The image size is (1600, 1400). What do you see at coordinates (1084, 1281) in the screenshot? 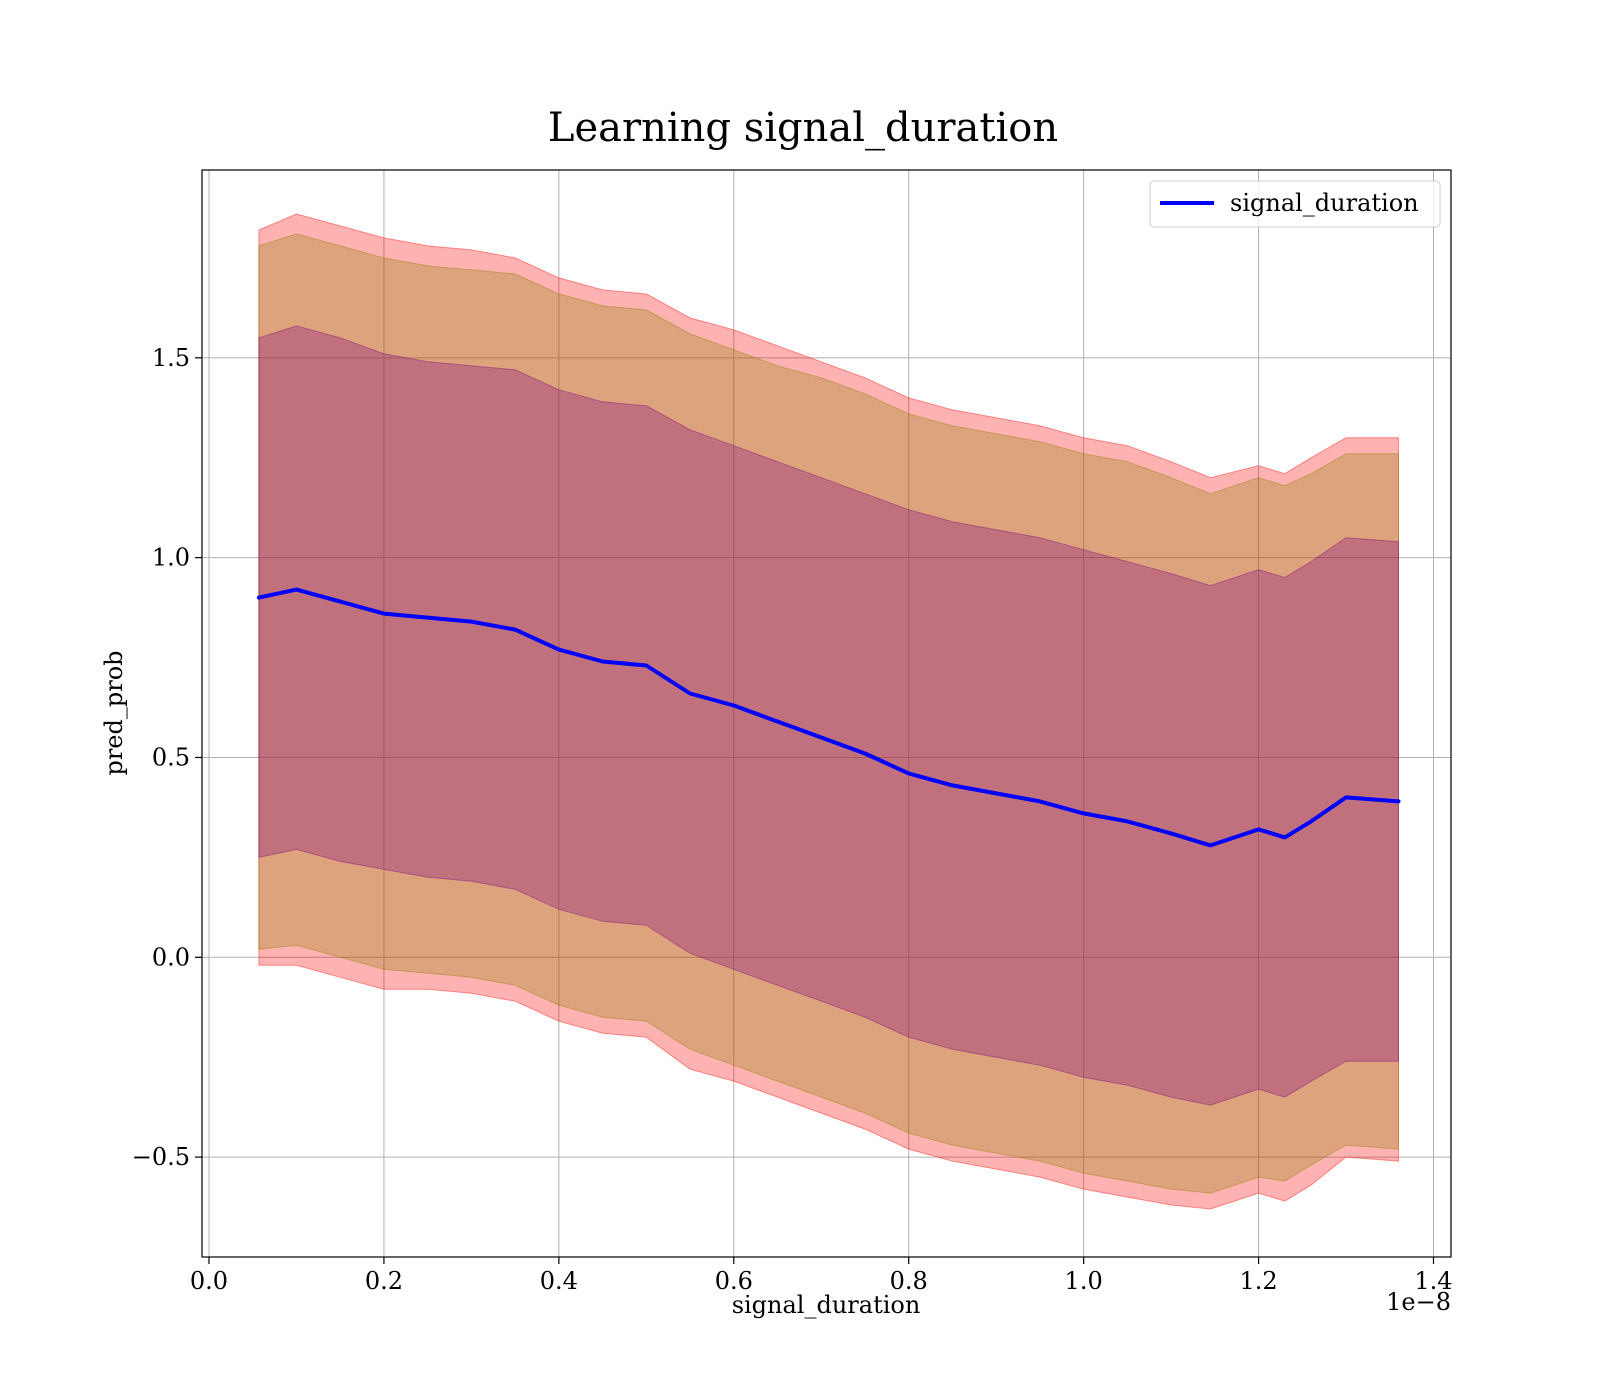
I see `x-tick-label: 1.0` at bounding box center [1084, 1281].